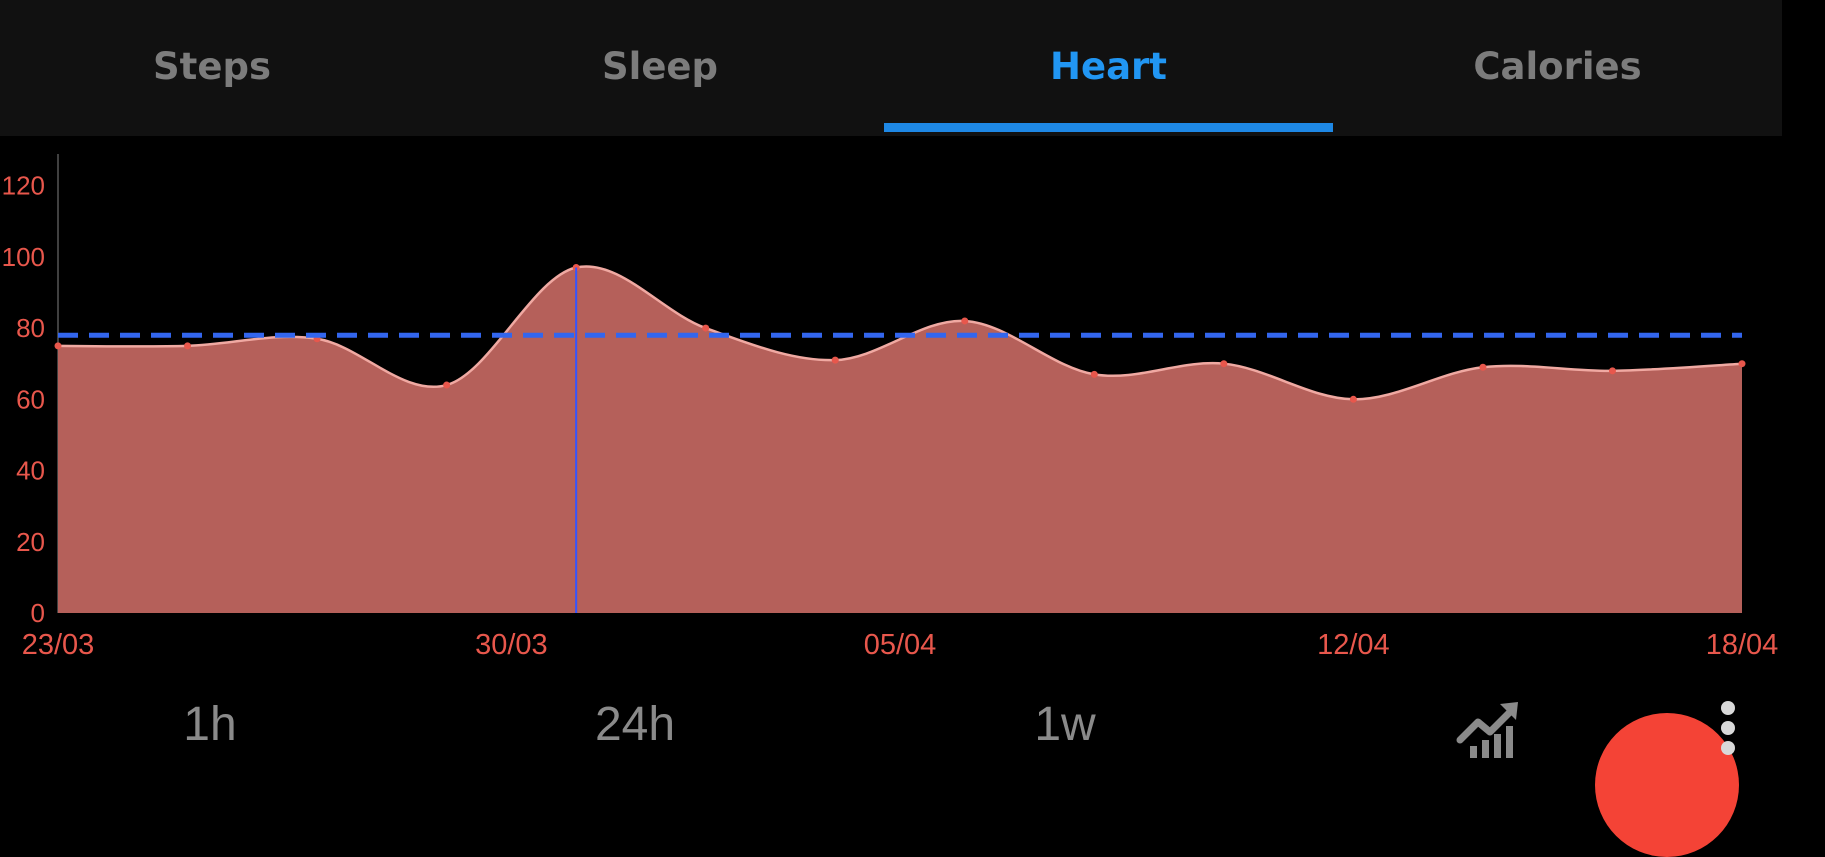 The image size is (1825, 857). Describe the element at coordinates (1224, 364) in the screenshot. I see `data-point-10/04` at that location.